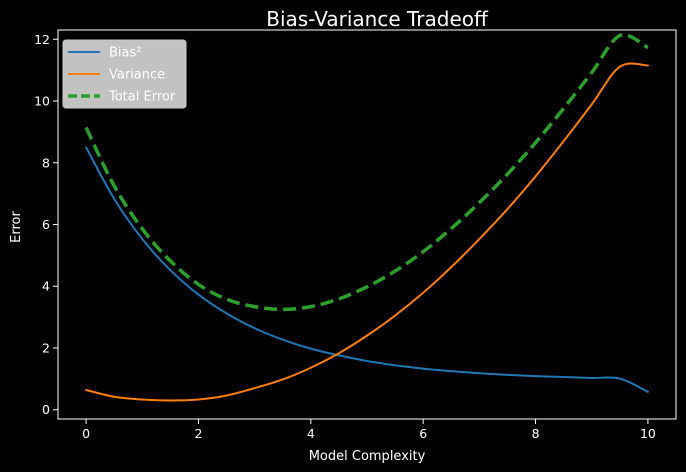 The width and height of the screenshot is (686, 472). Describe the element at coordinates (367, 456) in the screenshot. I see `x-axis-label: Model Complexity` at that location.